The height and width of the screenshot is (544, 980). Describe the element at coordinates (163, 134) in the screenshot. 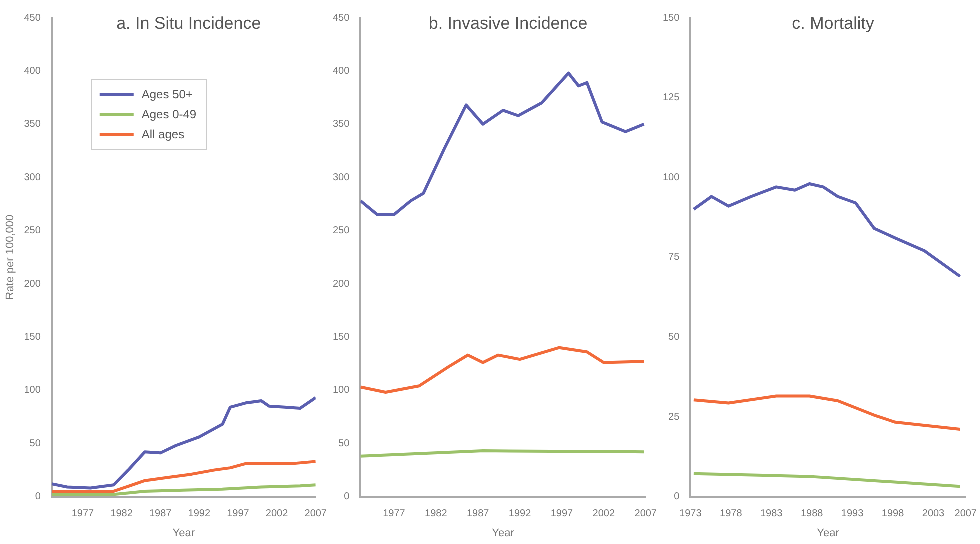

I see `legend-label: All ages` at that location.